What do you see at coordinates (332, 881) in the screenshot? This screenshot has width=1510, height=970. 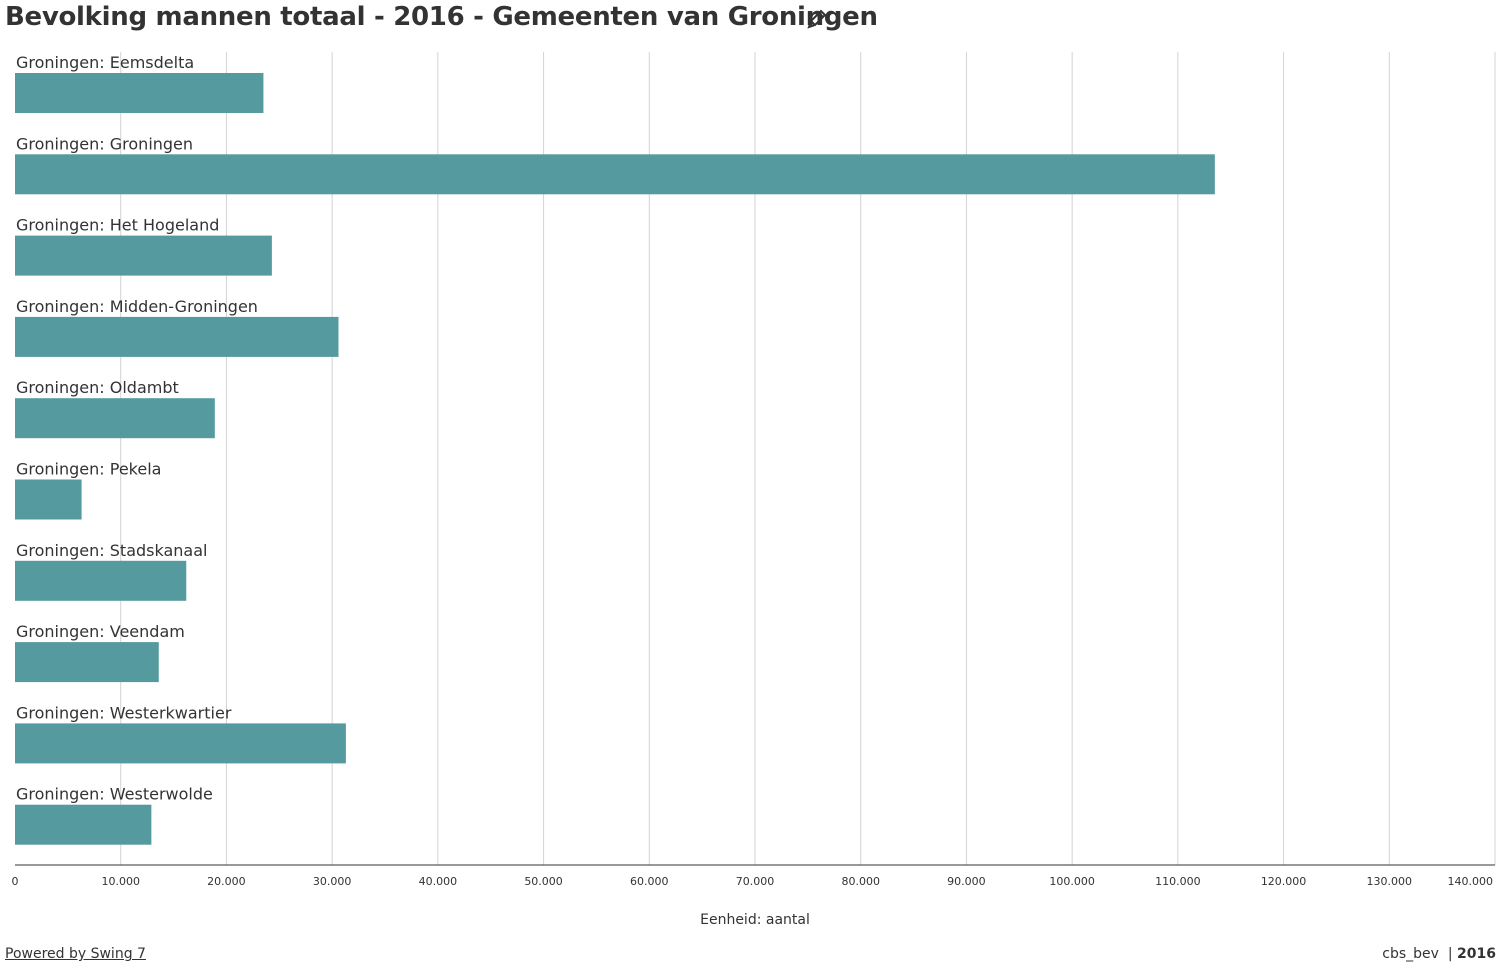 I see `x-tick-label: 30.000` at bounding box center [332, 881].